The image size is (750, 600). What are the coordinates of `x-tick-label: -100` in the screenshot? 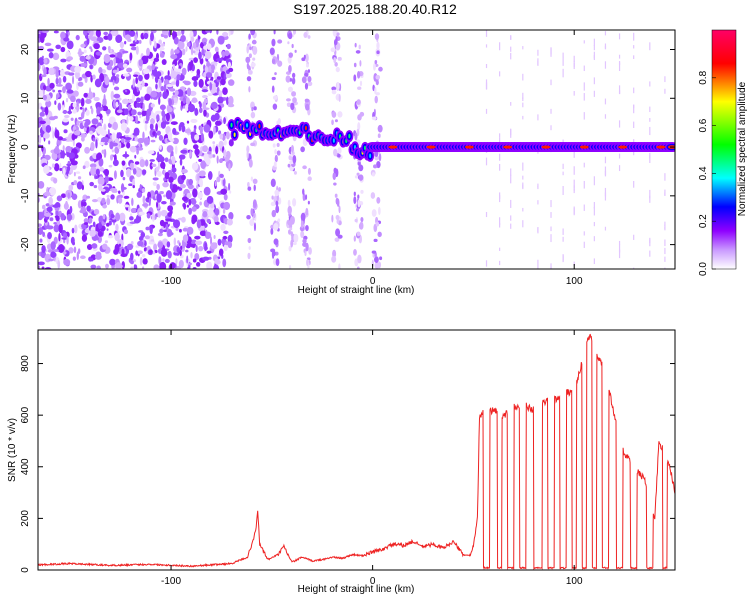 It's located at (171, 281).